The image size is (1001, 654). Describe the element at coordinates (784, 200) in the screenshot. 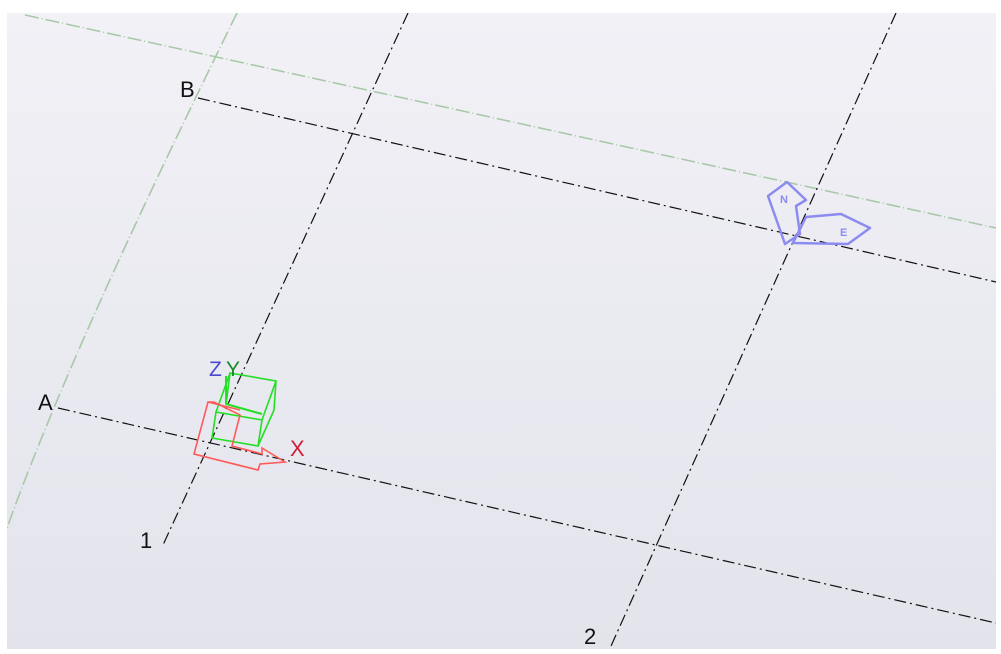

I see `compass-north-label: N` at that location.